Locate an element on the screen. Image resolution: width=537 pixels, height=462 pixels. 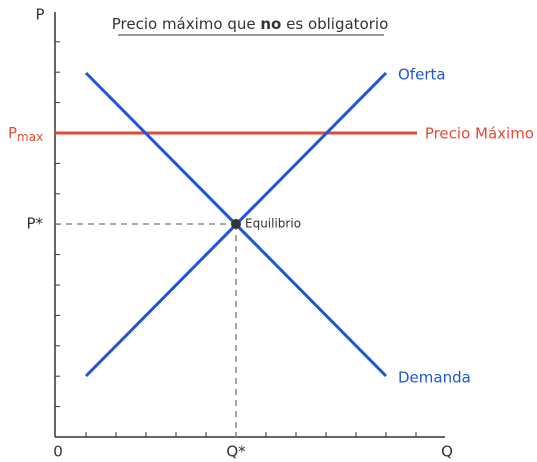
p-star-label: P* is located at coordinates (34, 224).